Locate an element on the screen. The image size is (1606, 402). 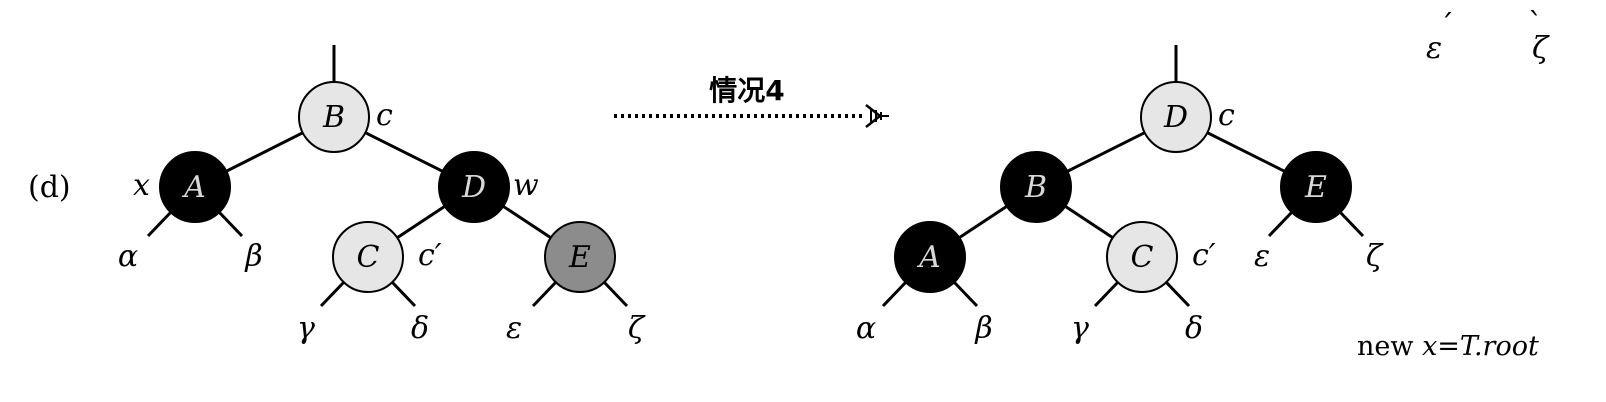
new-root-caption: new x=T.root is located at coordinates (1448, 346).